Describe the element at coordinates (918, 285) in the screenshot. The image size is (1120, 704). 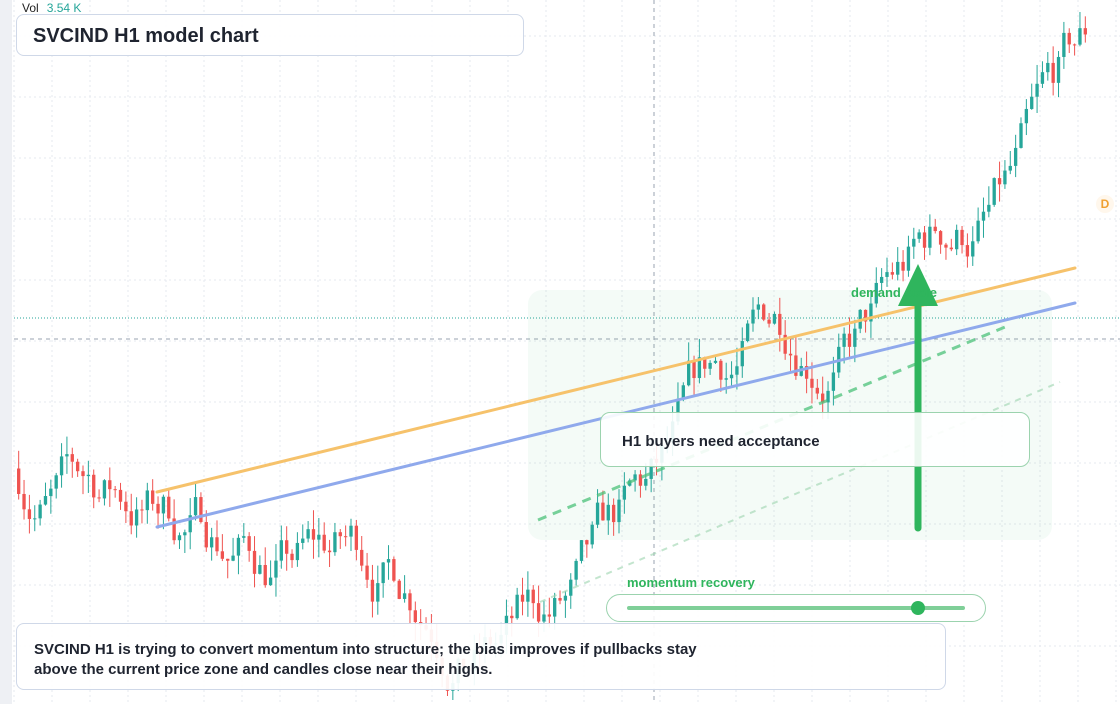
I see `up-arrow-head` at that location.